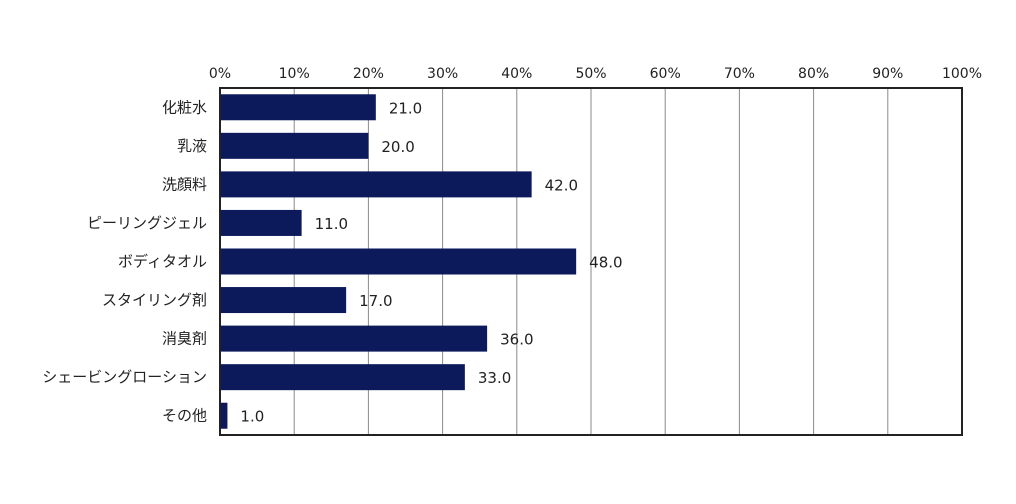  I want to click on data-label: 17.0, so click(375, 301).